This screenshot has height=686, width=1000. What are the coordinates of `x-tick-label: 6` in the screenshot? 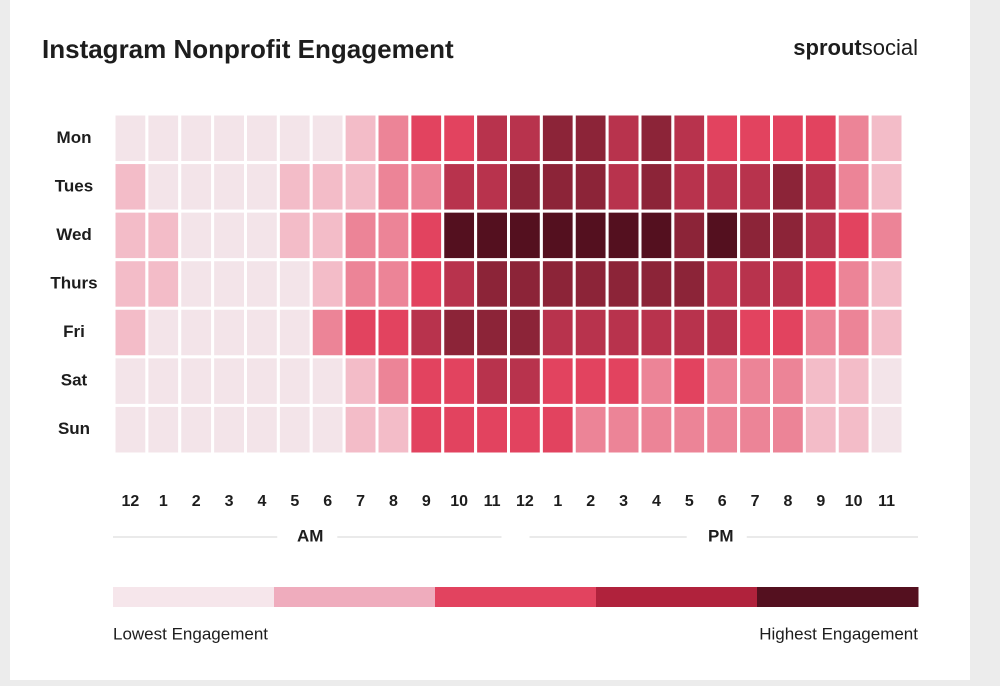 It's located at (722, 501).